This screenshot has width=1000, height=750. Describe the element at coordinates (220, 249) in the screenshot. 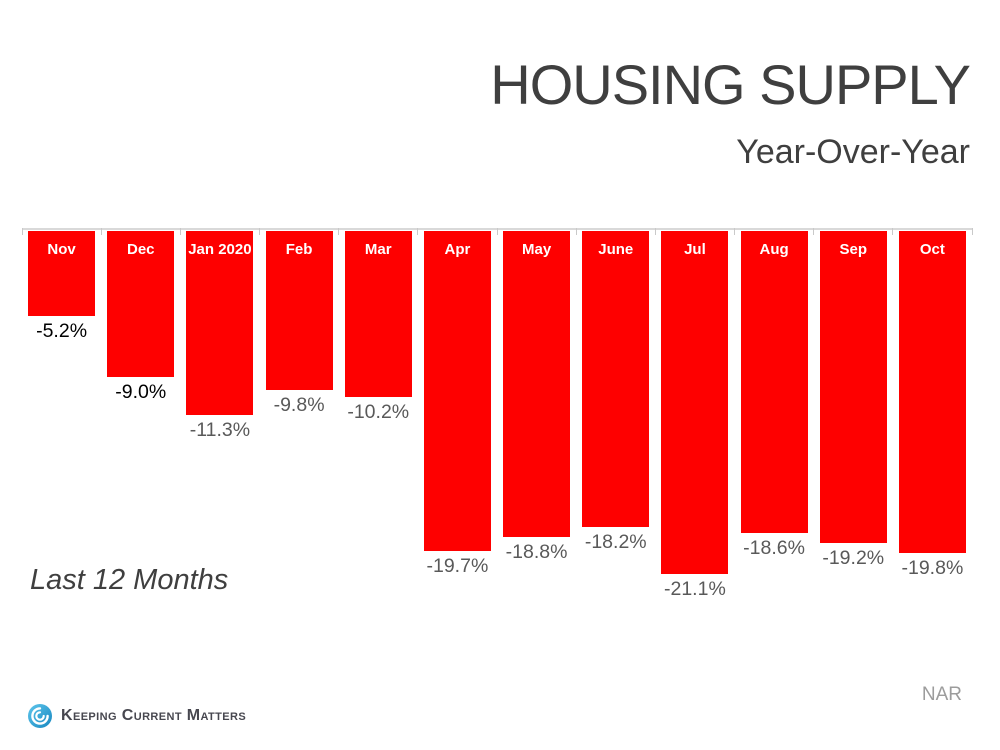

I see `bar-month-label: Jan 2020` at that location.